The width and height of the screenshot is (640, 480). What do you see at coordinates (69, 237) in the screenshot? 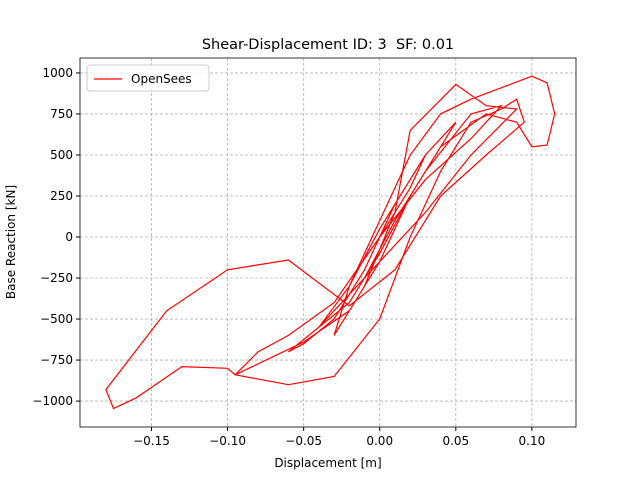
I see `y-tick-label: 0` at bounding box center [69, 237].